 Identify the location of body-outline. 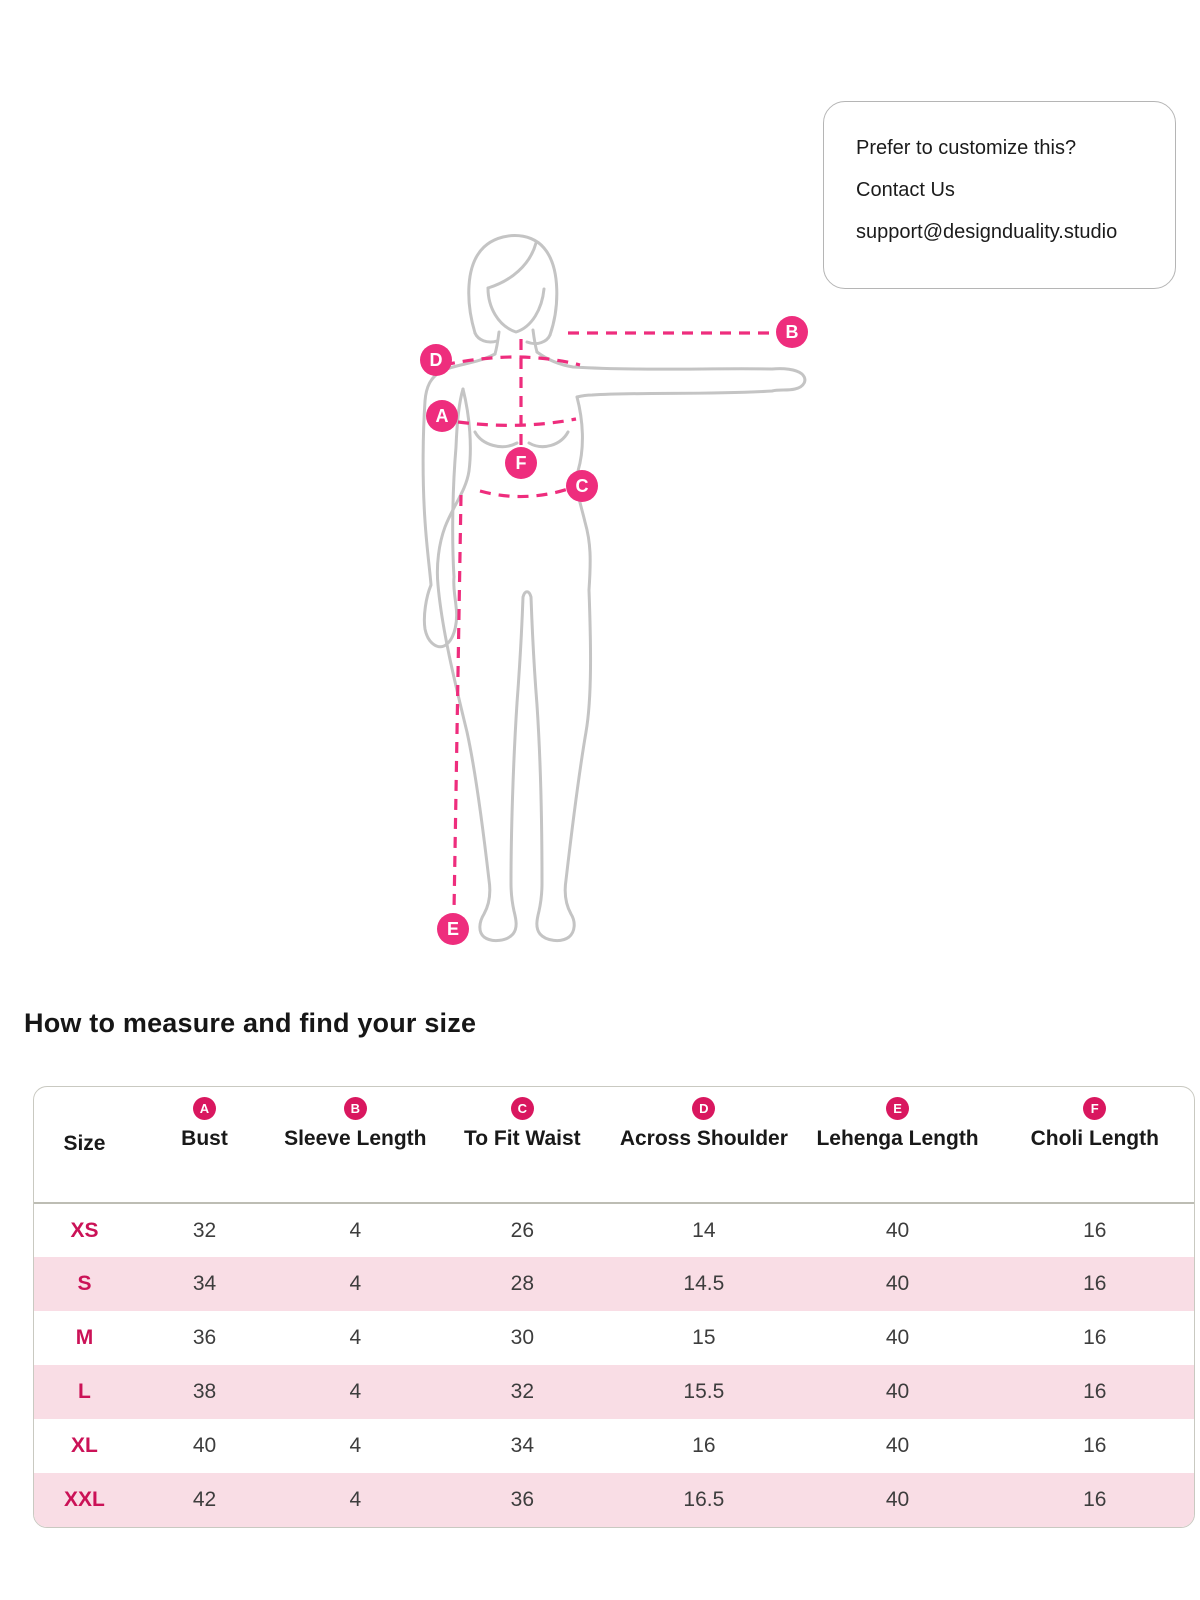
(614, 588).